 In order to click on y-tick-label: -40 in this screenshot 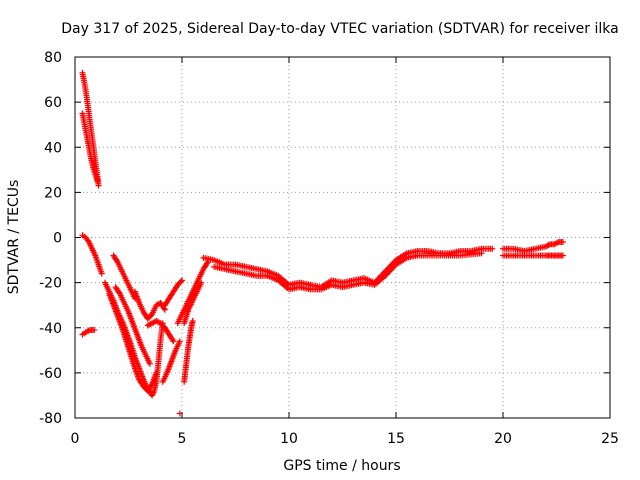, I will do `click(50, 329)`.